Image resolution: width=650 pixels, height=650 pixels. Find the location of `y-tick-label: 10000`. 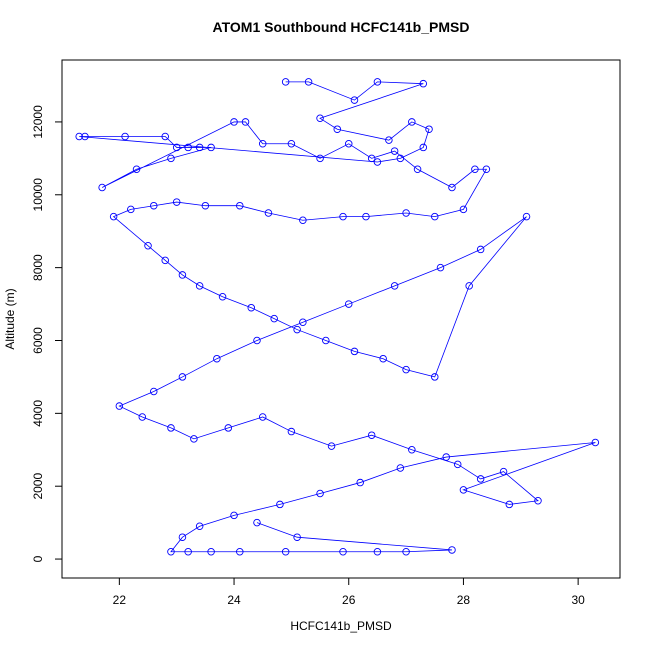

y-tick-label: 10000 is located at coordinates (38, 195).